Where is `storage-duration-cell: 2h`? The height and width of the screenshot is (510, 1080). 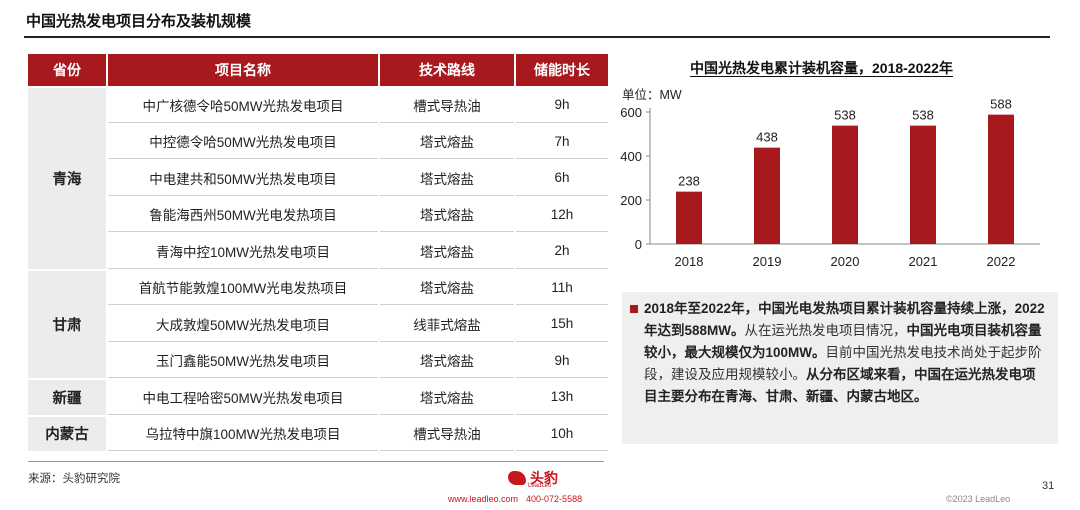
storage-duration-cell: 2h is located at coordinates (562, 251).